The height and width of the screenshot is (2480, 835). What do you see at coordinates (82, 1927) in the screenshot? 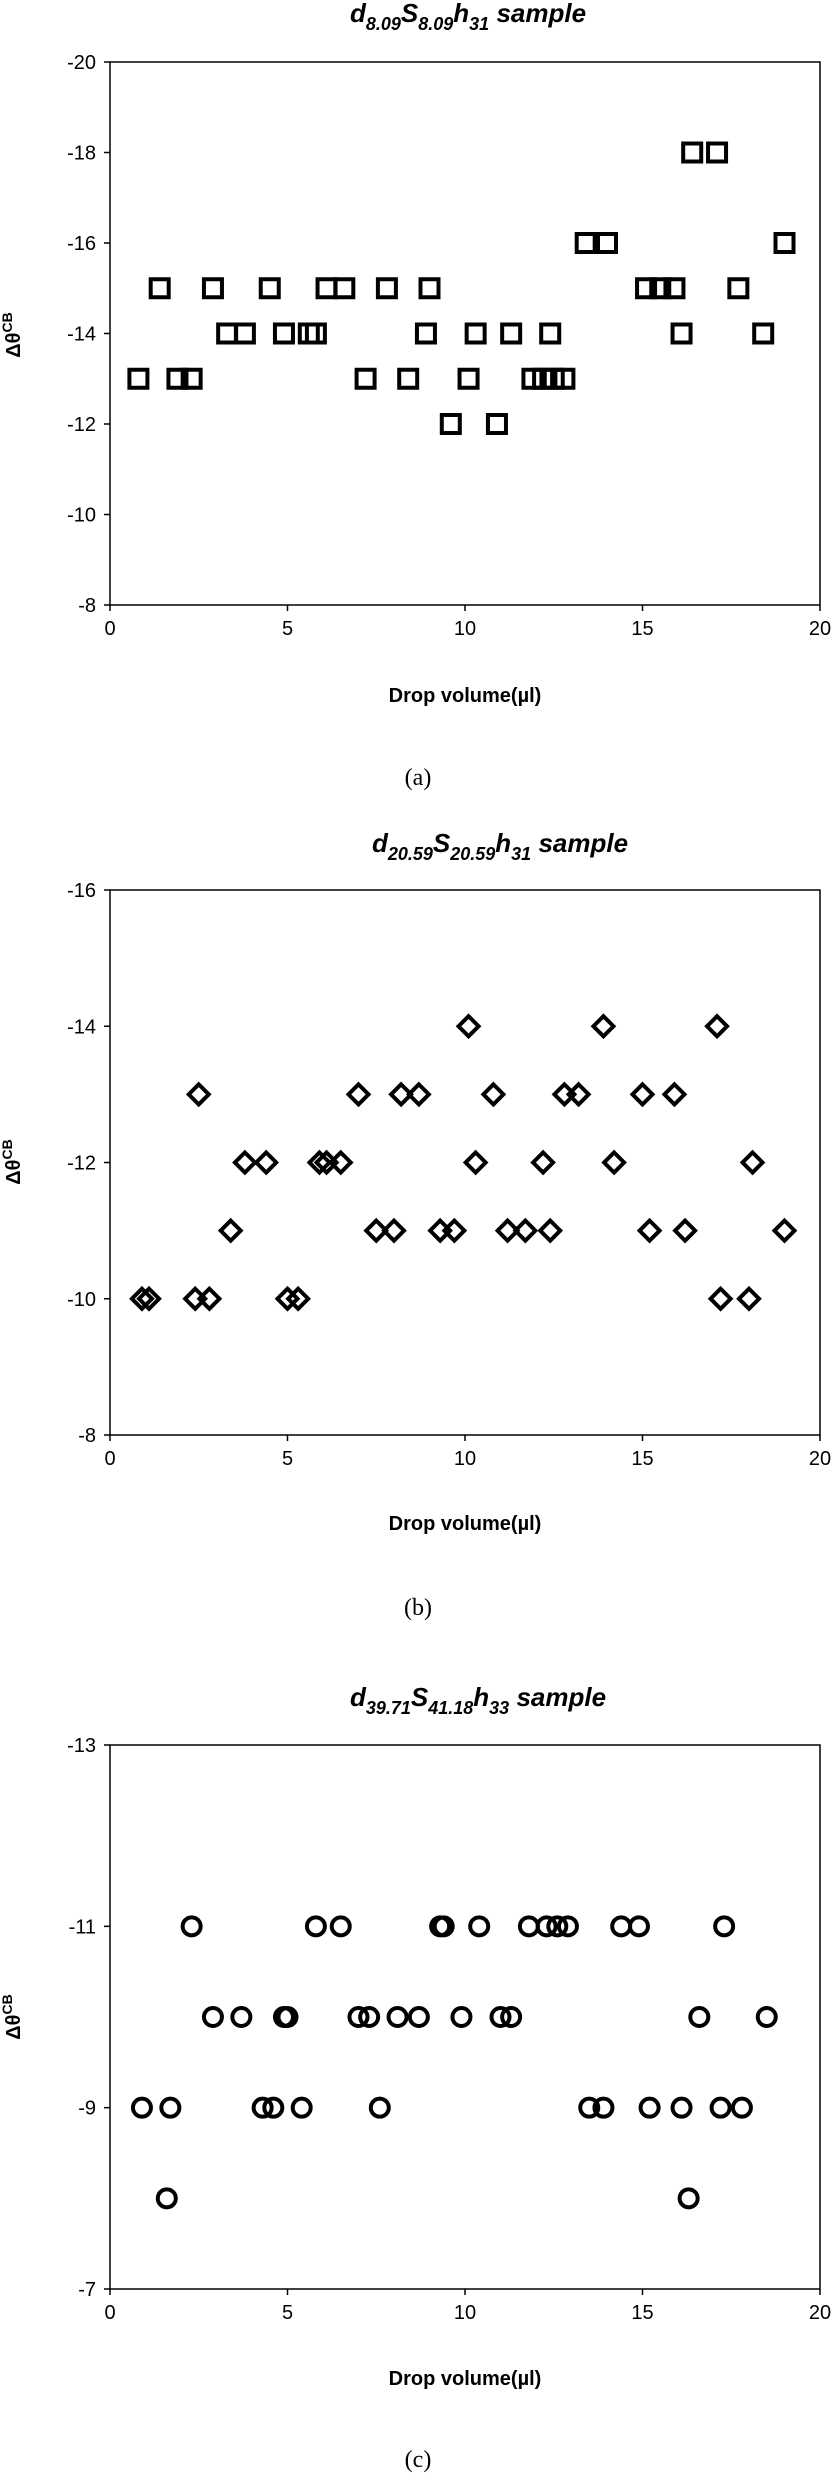
I see `chart-c-y-tick-label: -11` at bounding box center [82, 1927].